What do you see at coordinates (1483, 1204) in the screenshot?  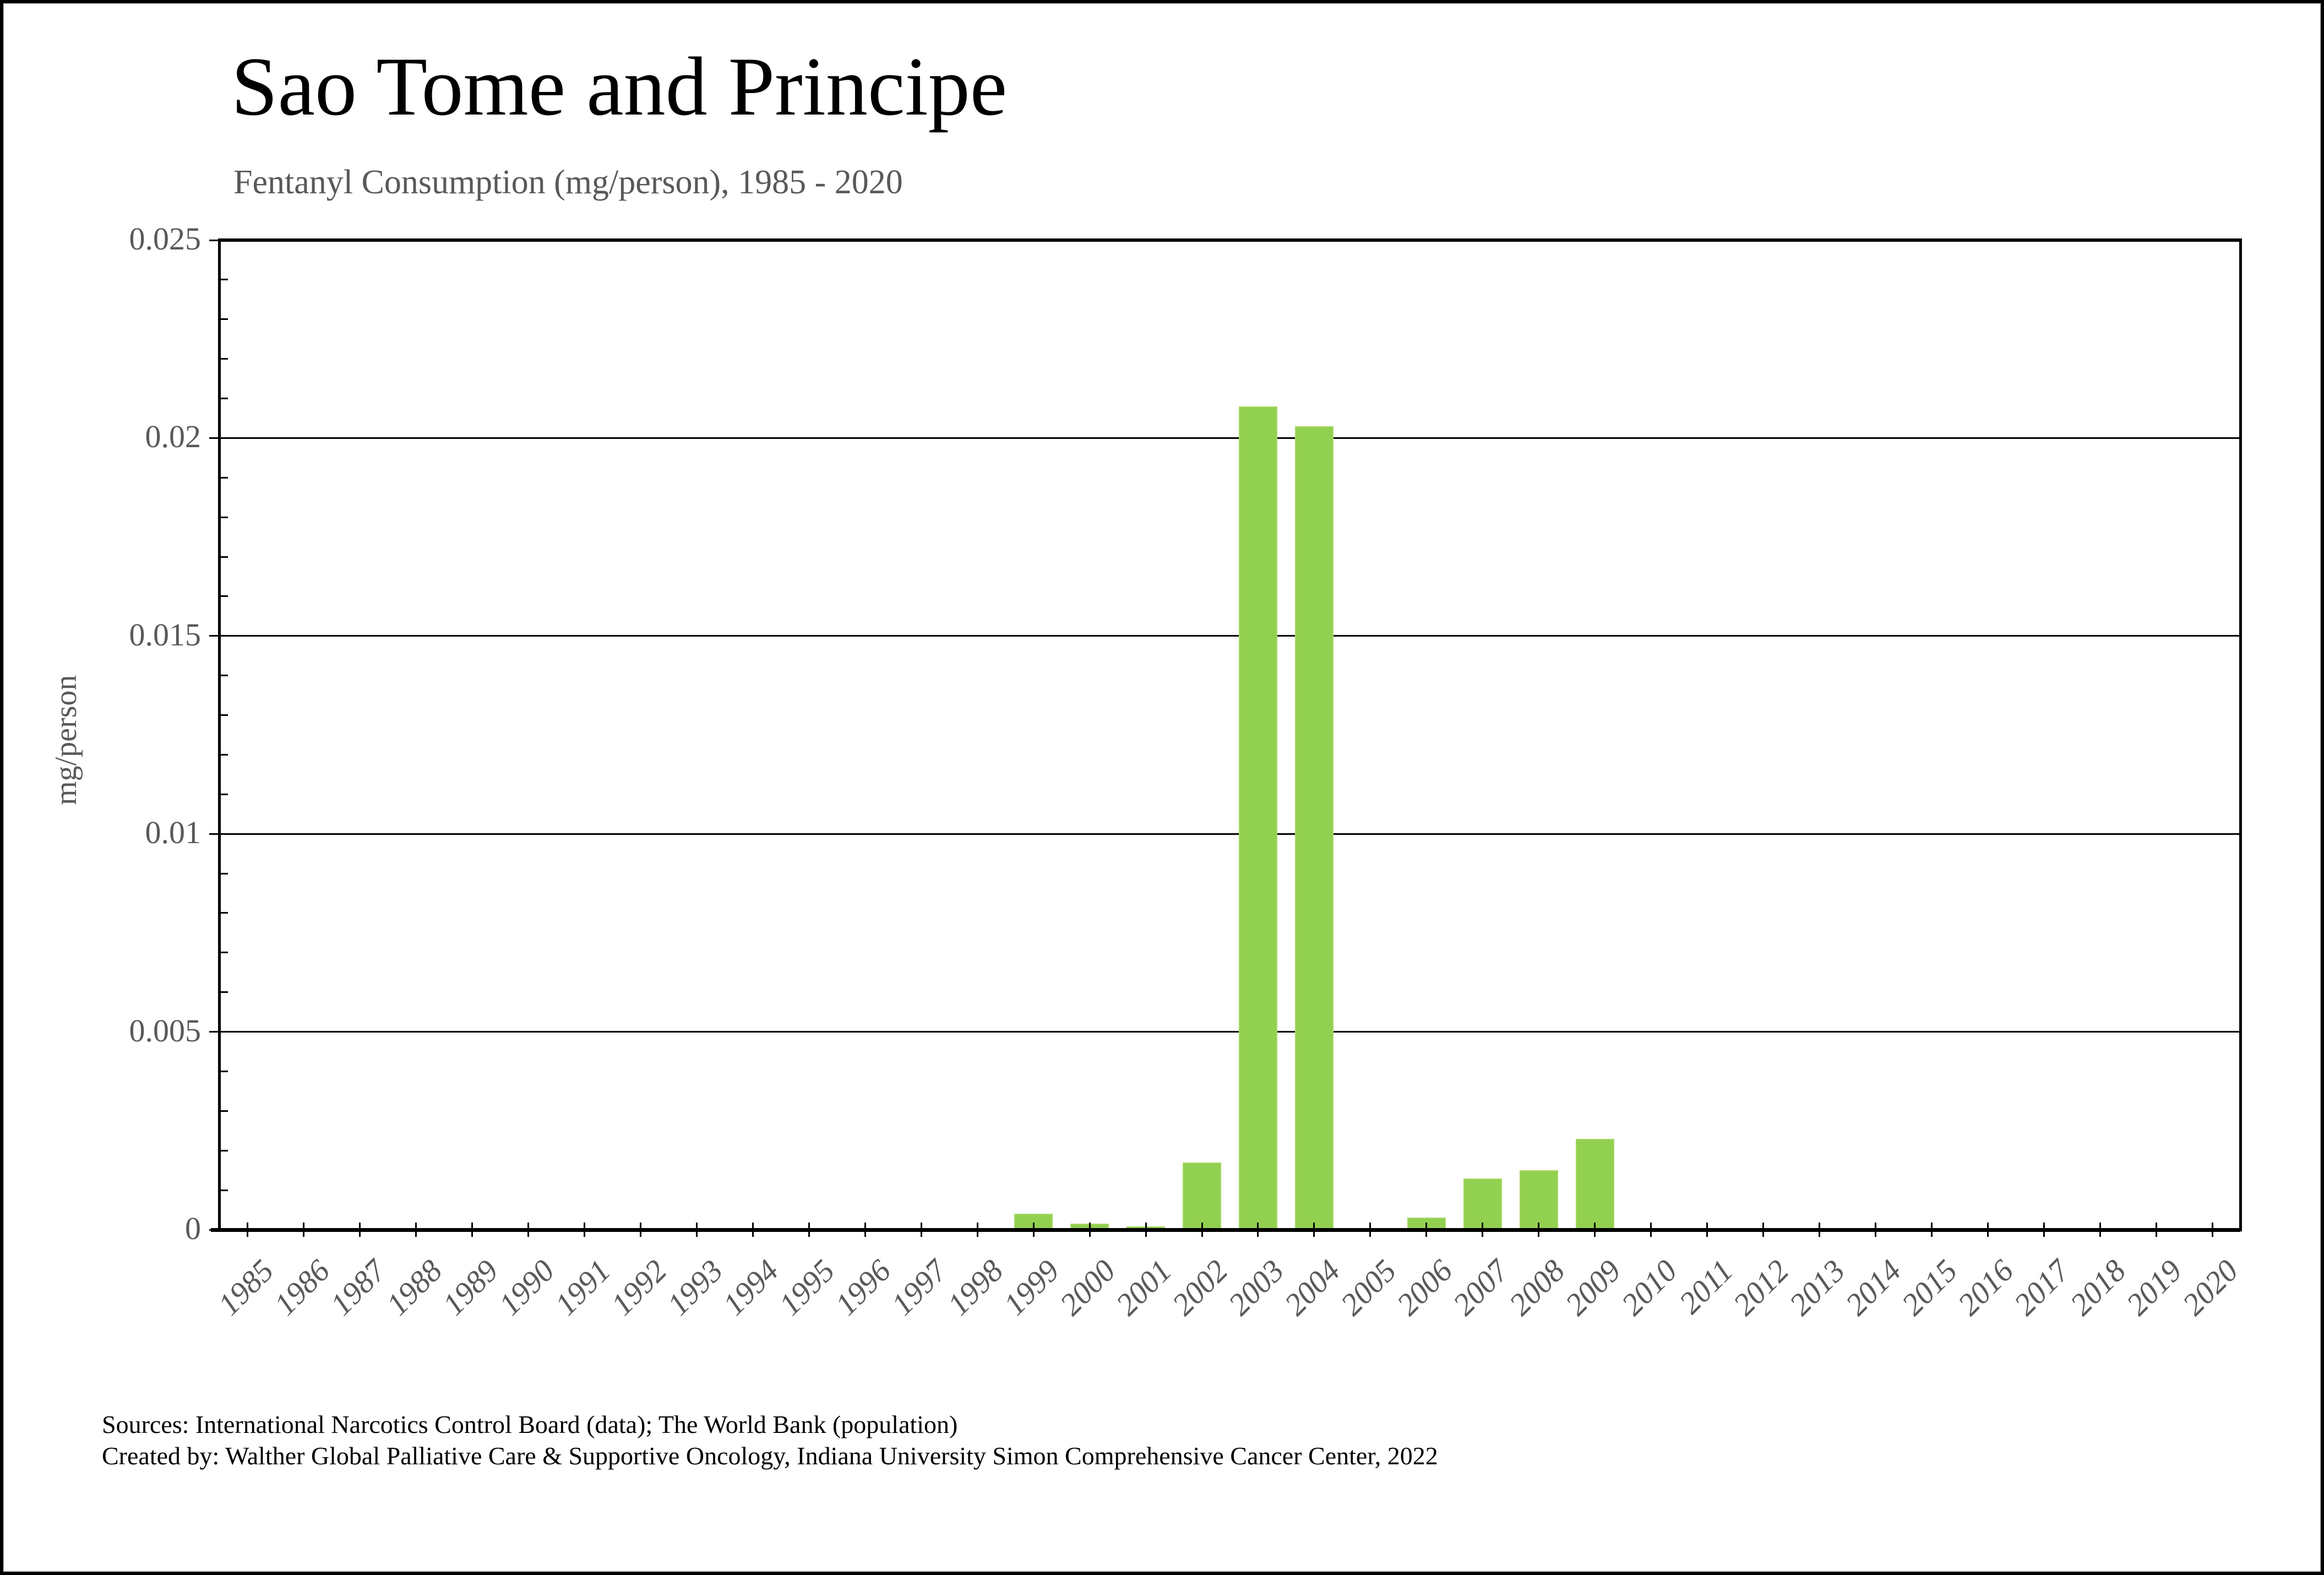 I see `bar-2007` at bounding box center [1483, 1204].